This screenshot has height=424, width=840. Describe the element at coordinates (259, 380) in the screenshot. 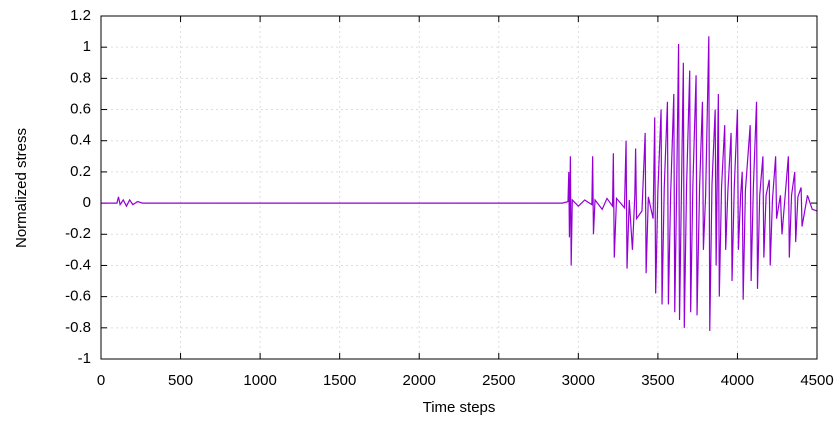

I see `x-tick-label: 1000` at that location.